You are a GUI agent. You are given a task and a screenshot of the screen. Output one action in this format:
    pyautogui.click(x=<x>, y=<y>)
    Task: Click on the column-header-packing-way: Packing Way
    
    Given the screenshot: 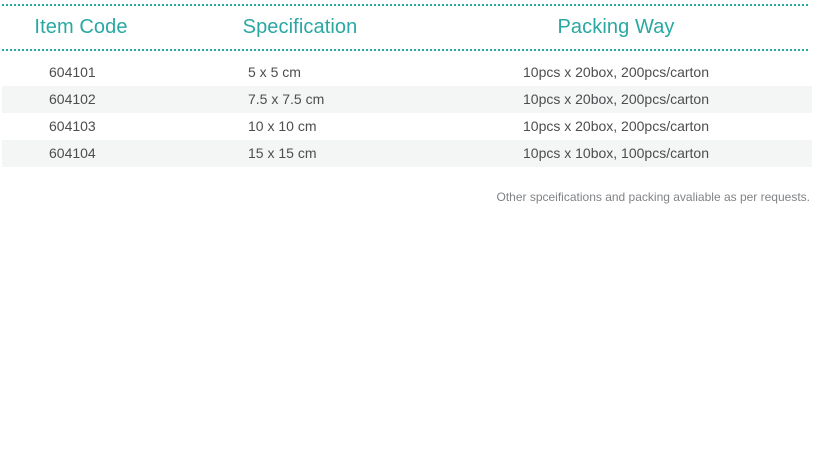 What is the action you would take?
    pyautogui.click(x=616, y=27)
    